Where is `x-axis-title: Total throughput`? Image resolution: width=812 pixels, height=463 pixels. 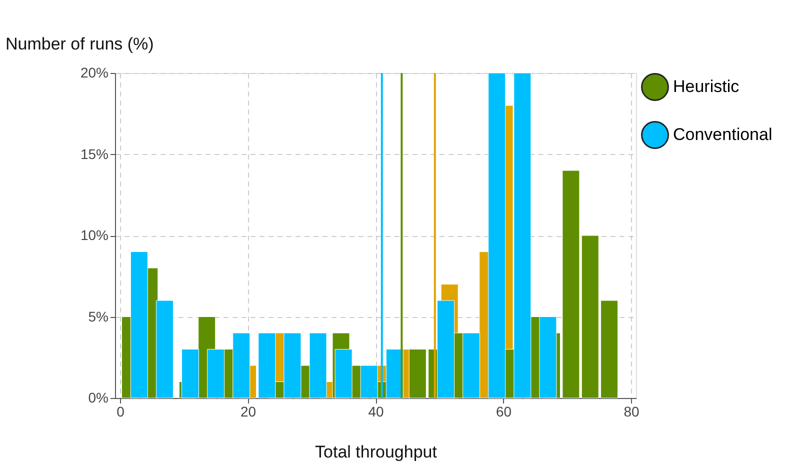
x-axis-title: Total throughput is located at coordinates (376, 452).